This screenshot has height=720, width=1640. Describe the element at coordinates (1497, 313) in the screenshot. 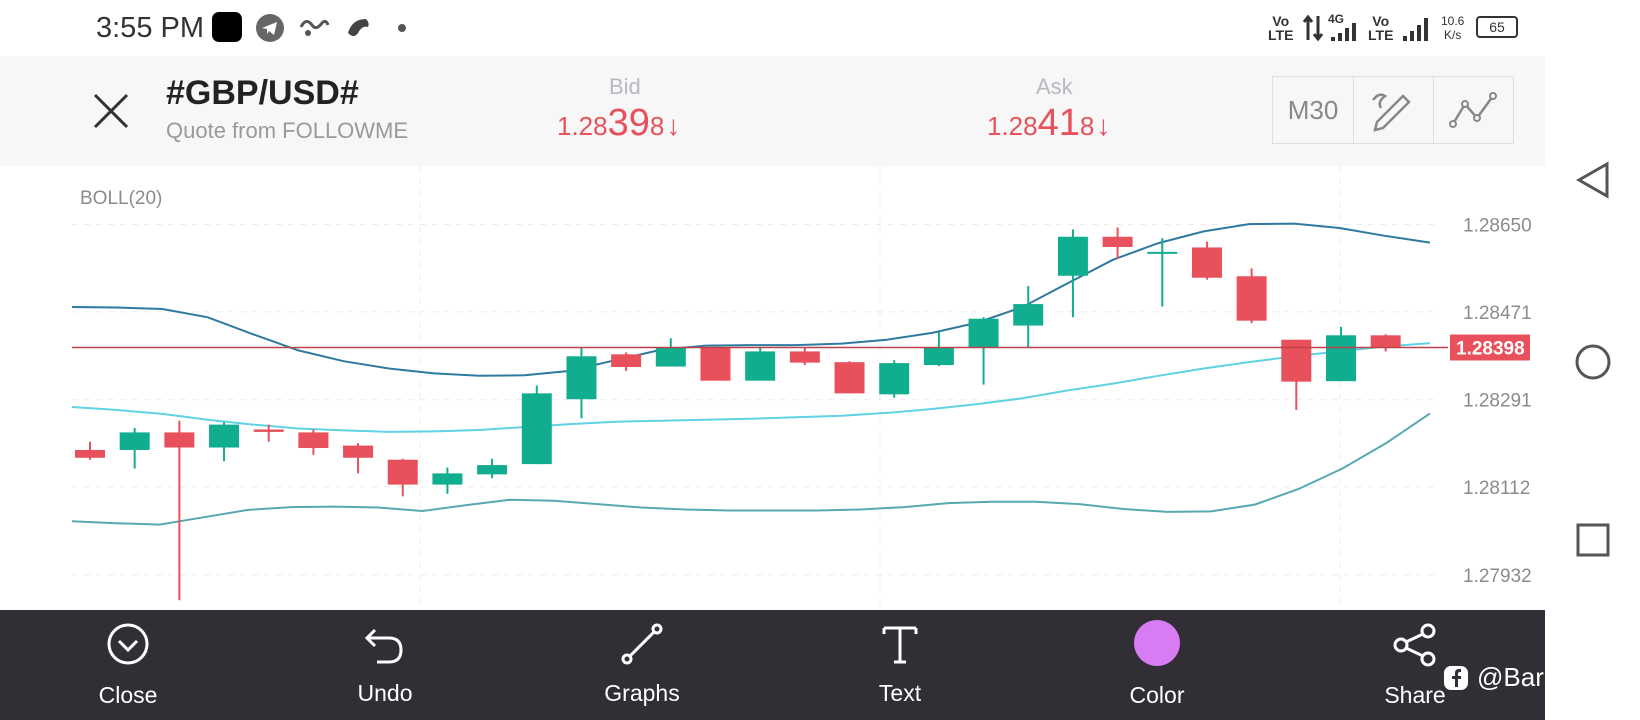

I see `y-tick-label-1: 1.28471` at that location.